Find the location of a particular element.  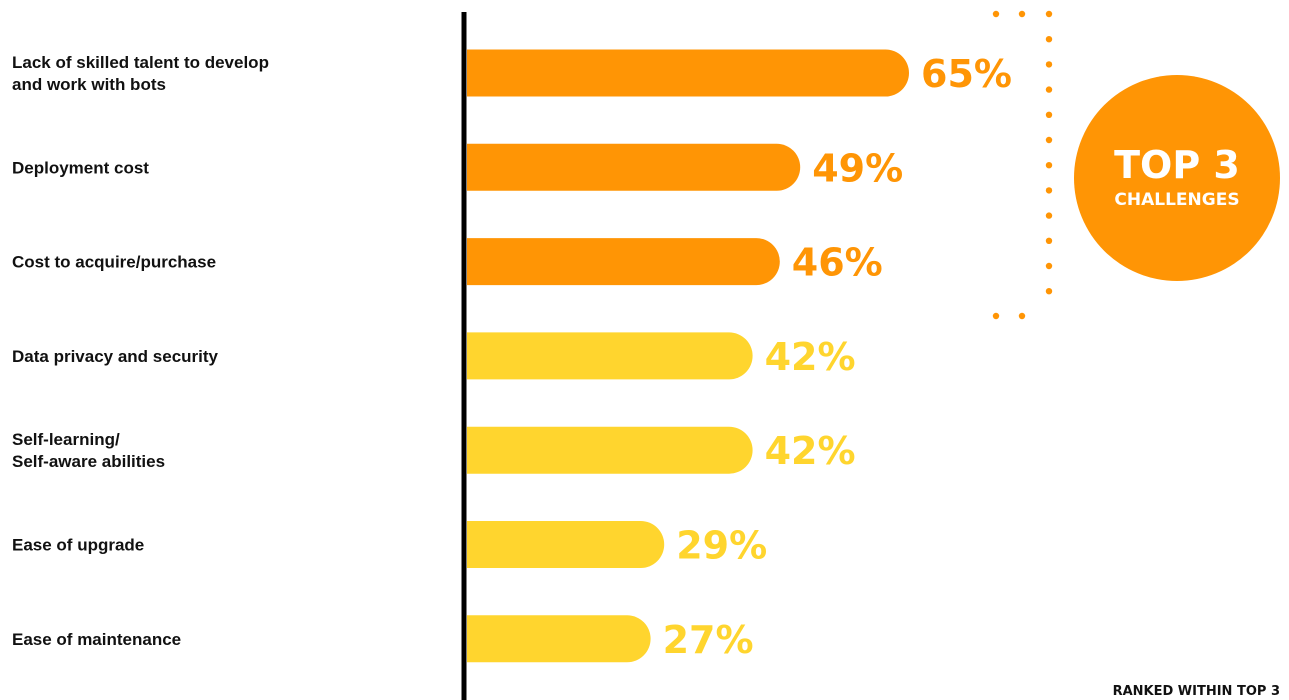

category-label: Deployment cost is located at coordinates (80, 167).